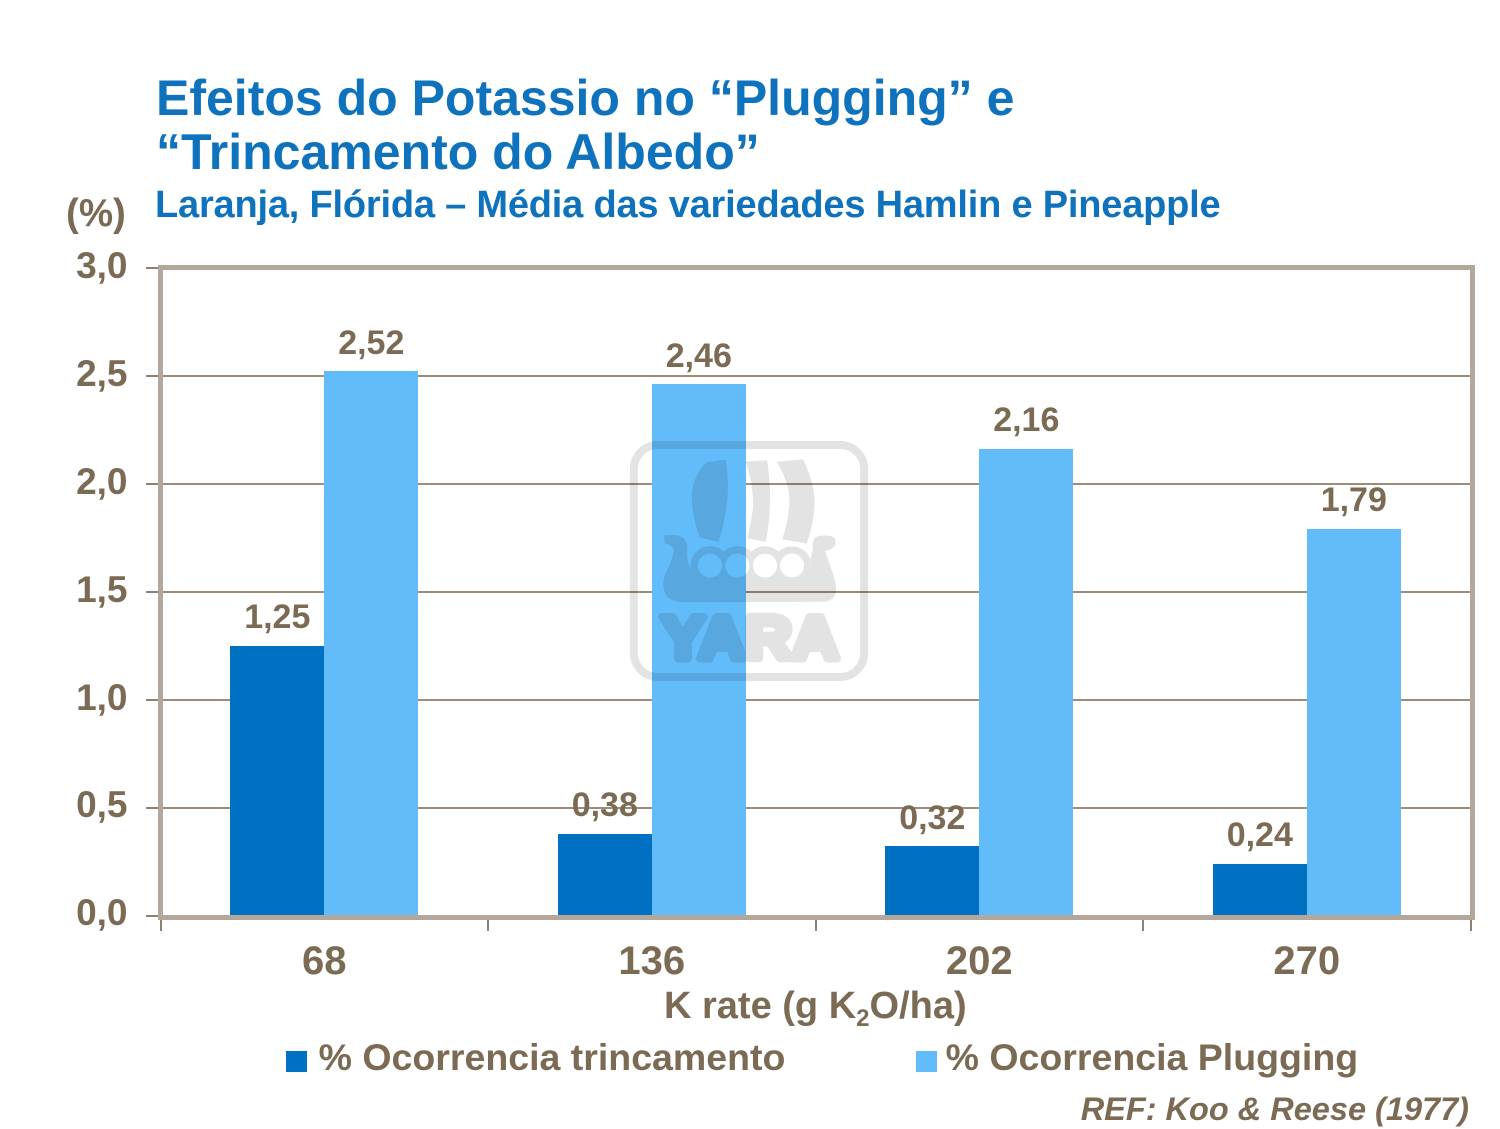 The width and height of the screenshot is (1500, 1129). I want to click on svg-text: YARA, so click(750, 638).